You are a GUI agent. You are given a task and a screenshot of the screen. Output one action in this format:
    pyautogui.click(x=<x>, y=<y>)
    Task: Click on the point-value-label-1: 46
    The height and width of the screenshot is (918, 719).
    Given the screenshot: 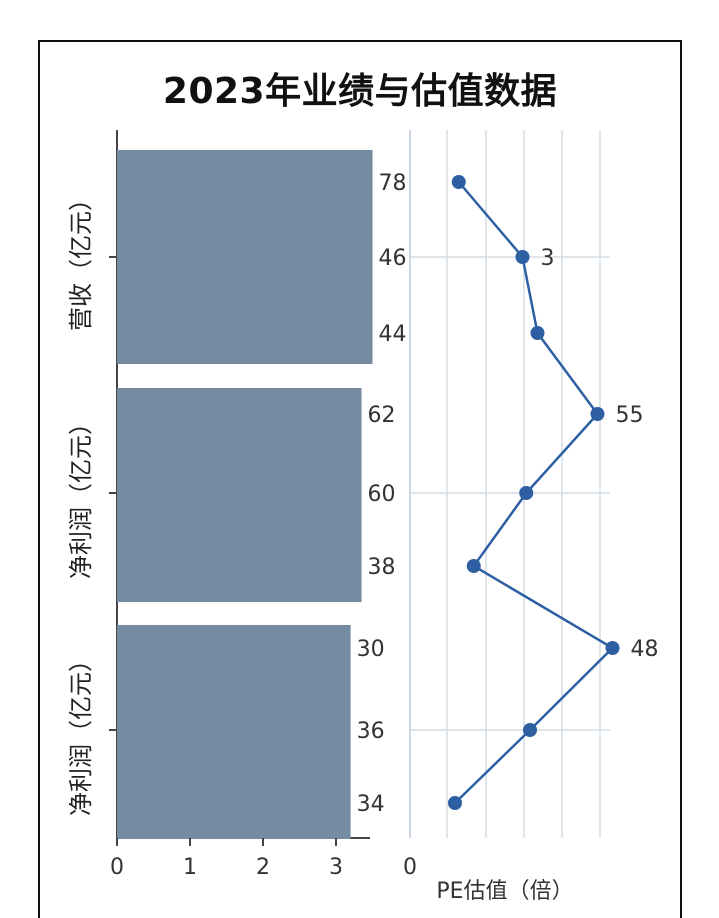 What is the action you would take?
    pyautogui.click(x=393, y=258)
    